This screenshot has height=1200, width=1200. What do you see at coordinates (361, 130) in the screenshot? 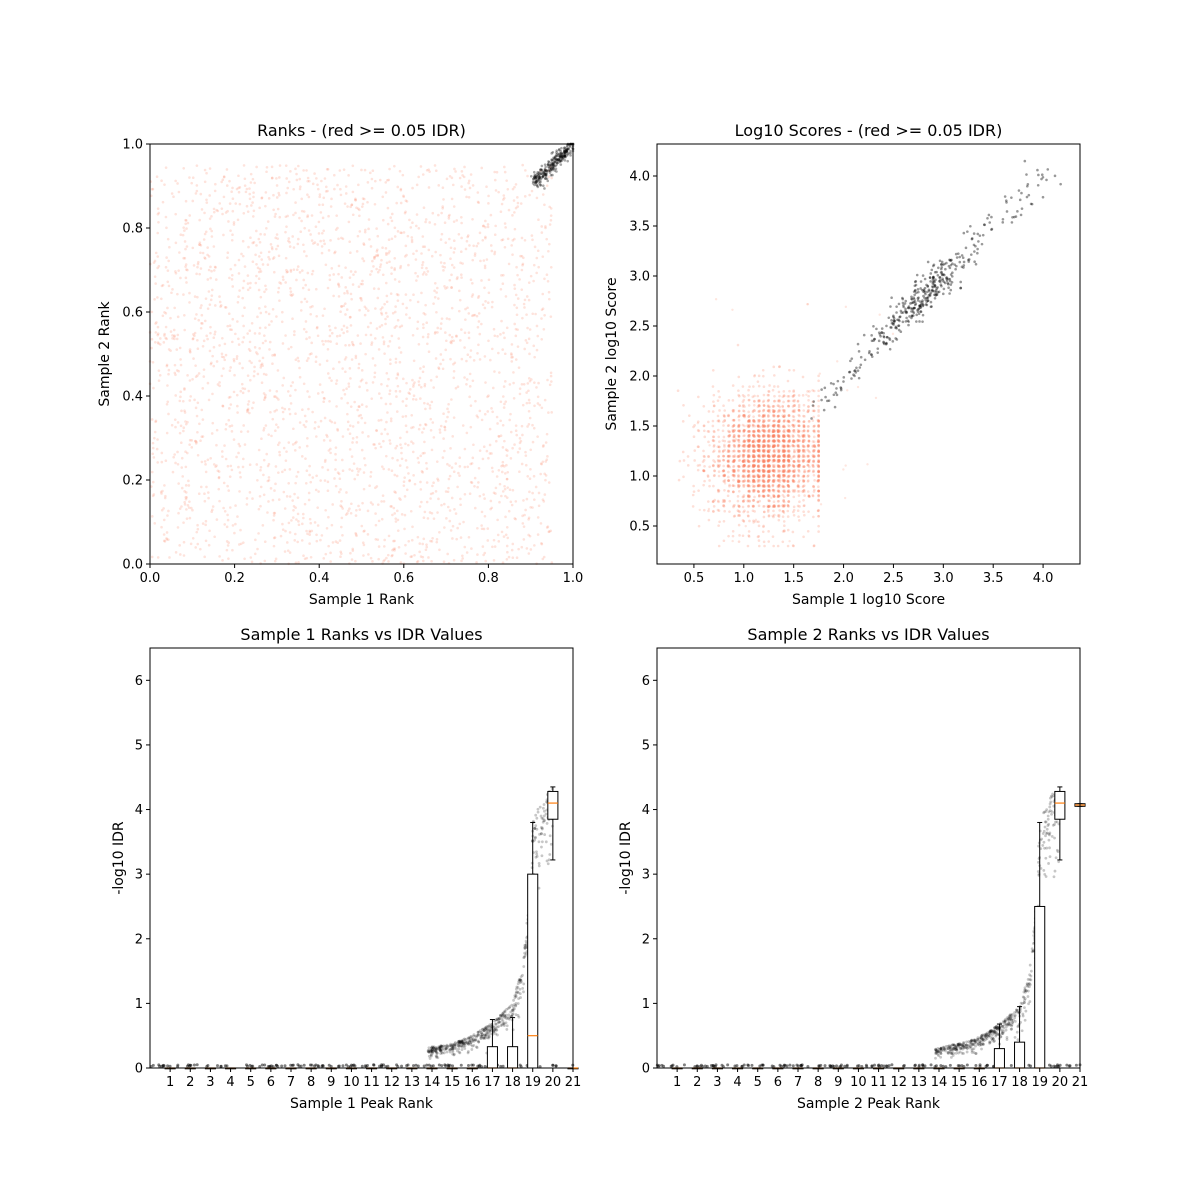
I see `ranks-title: Ranks - (red >= 0.05 IDR)` at bounding box center [361, 130].